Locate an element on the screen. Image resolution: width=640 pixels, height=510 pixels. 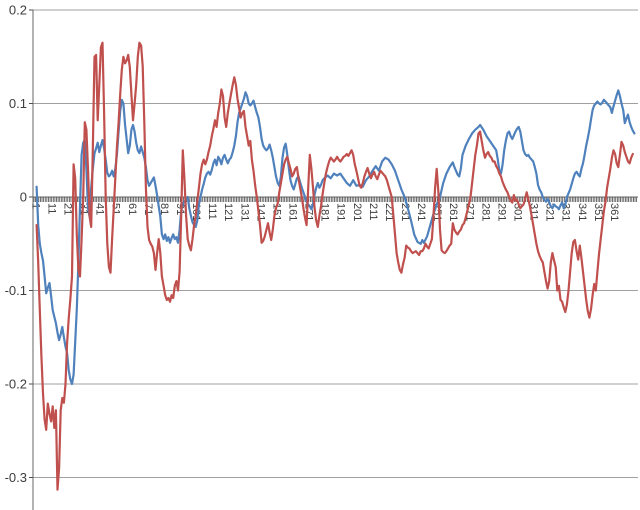
x-tick-label: 21 is located at coordinates (68, 209).